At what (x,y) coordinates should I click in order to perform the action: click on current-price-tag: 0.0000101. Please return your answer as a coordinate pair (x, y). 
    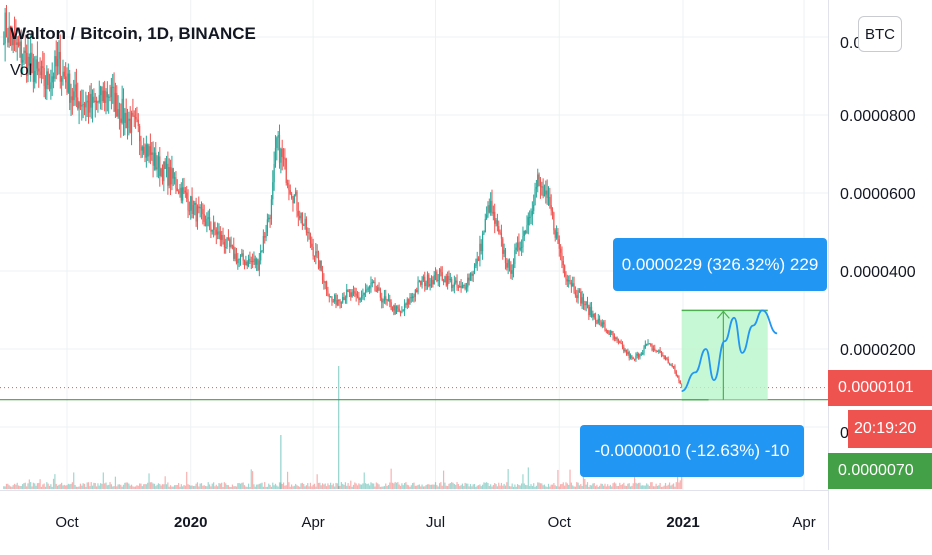
    Looking at the image, I should click on (880, 388).